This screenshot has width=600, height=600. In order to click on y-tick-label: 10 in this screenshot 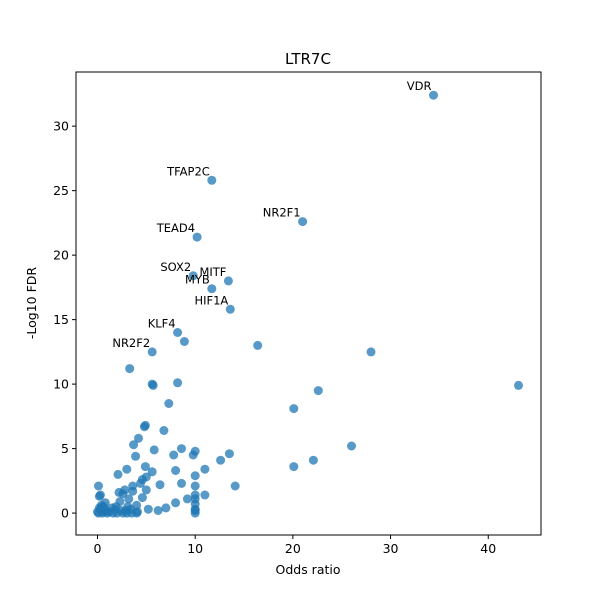, I will do `click(61, 384)`.